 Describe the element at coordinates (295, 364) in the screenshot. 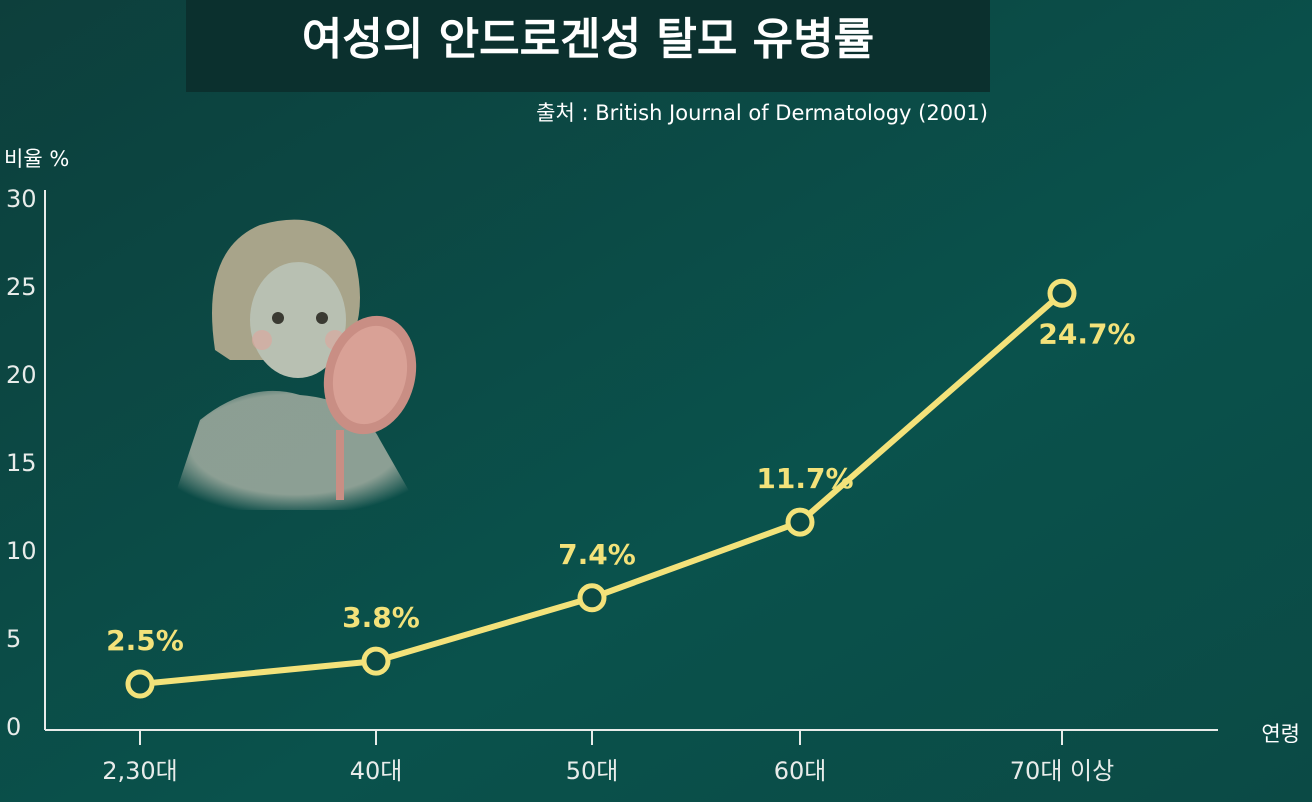

I see `illustration` at that location.